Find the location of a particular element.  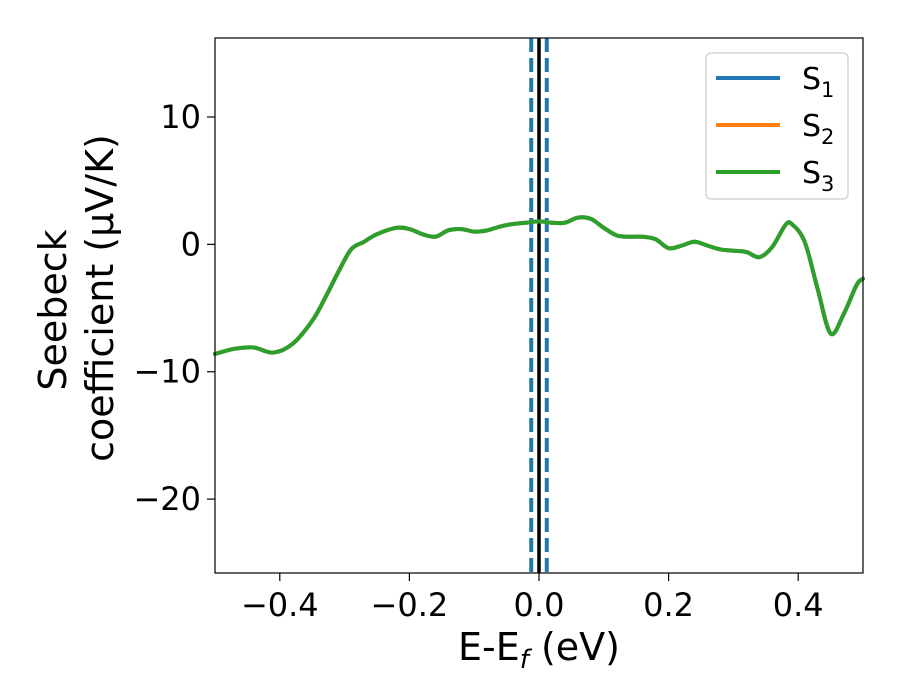

x-axis-label-main: E-E is located at coordinates (489, 647).